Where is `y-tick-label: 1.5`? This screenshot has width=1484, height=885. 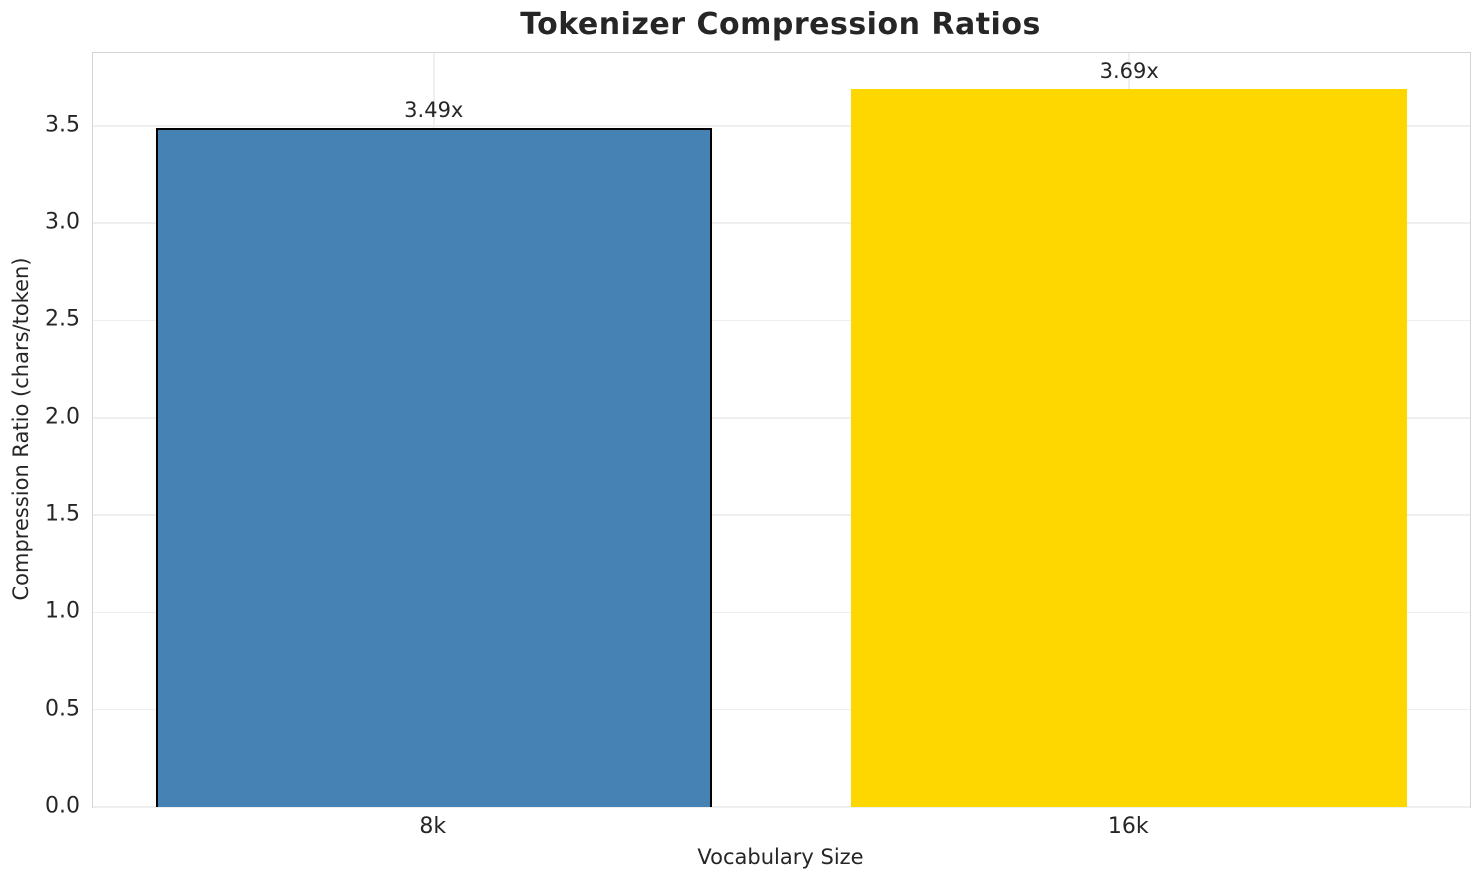
y-tick-label: 1.5 is located at coordinates (62, 514).